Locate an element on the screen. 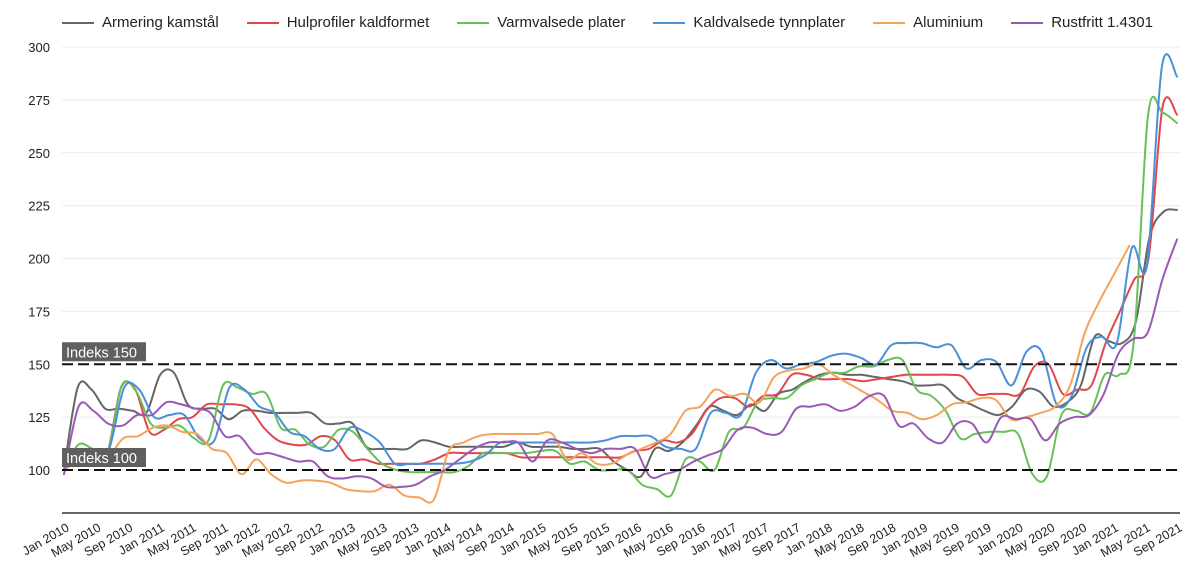  legend-label: Rustfritt 1.4301 is located at coordinates (1102, 22).